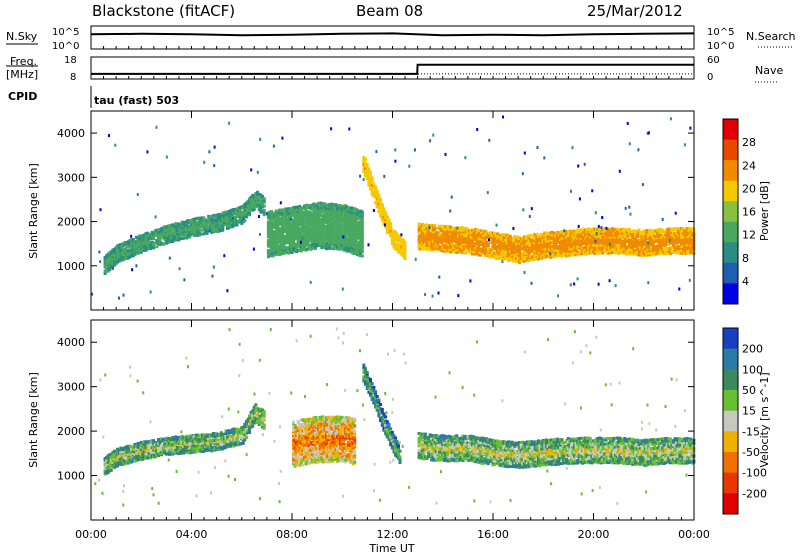 The width and height of the screenshot is (800, 554). I want to click on power-colorbar-tick: 16, so click(749, 212).